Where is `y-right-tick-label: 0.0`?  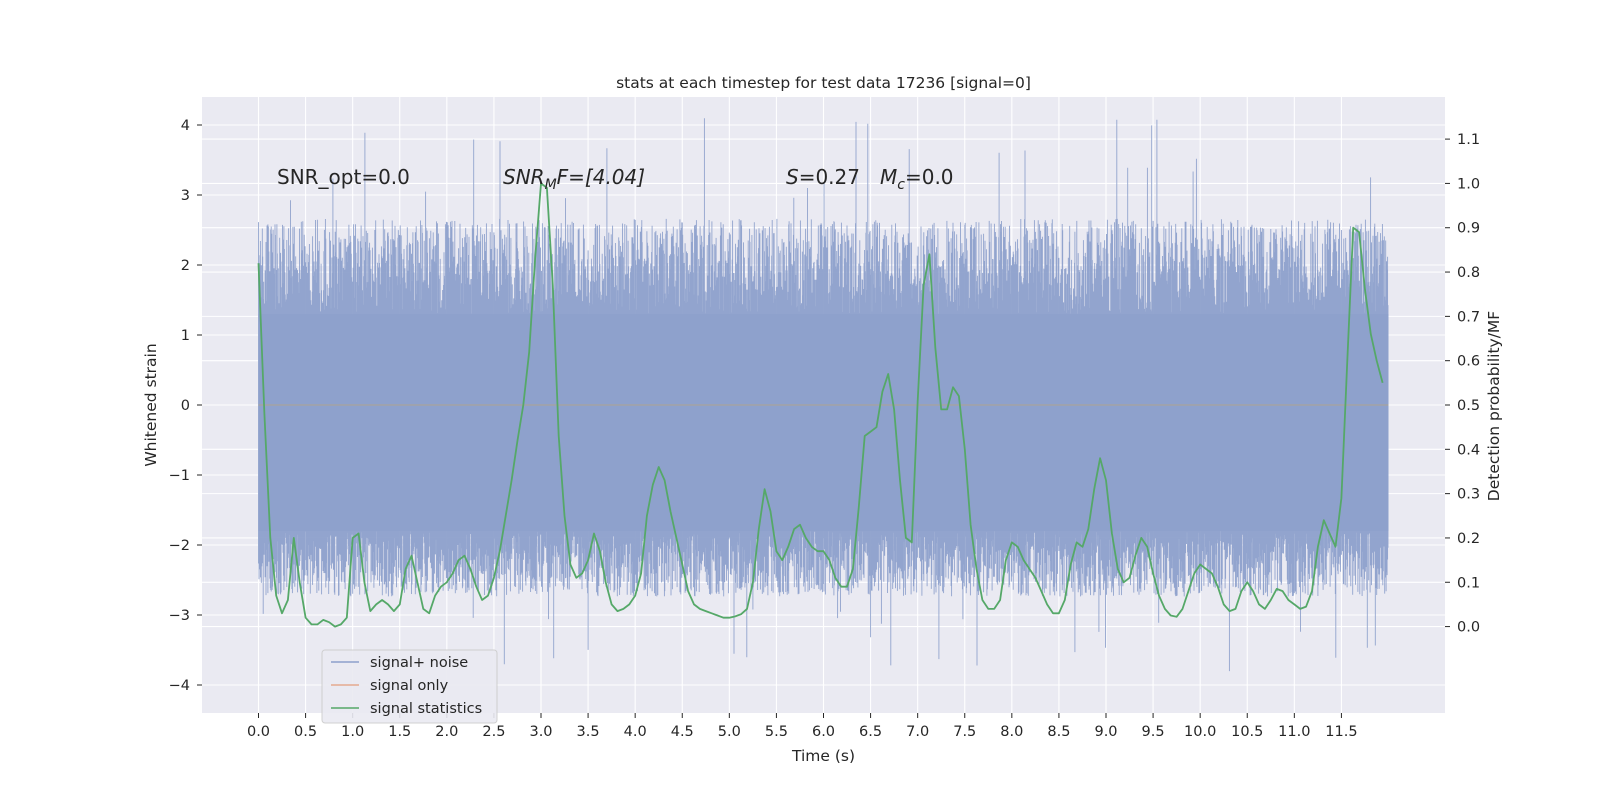 y-right-tick-label: 0.0 is located at coordinates (1468, 628).